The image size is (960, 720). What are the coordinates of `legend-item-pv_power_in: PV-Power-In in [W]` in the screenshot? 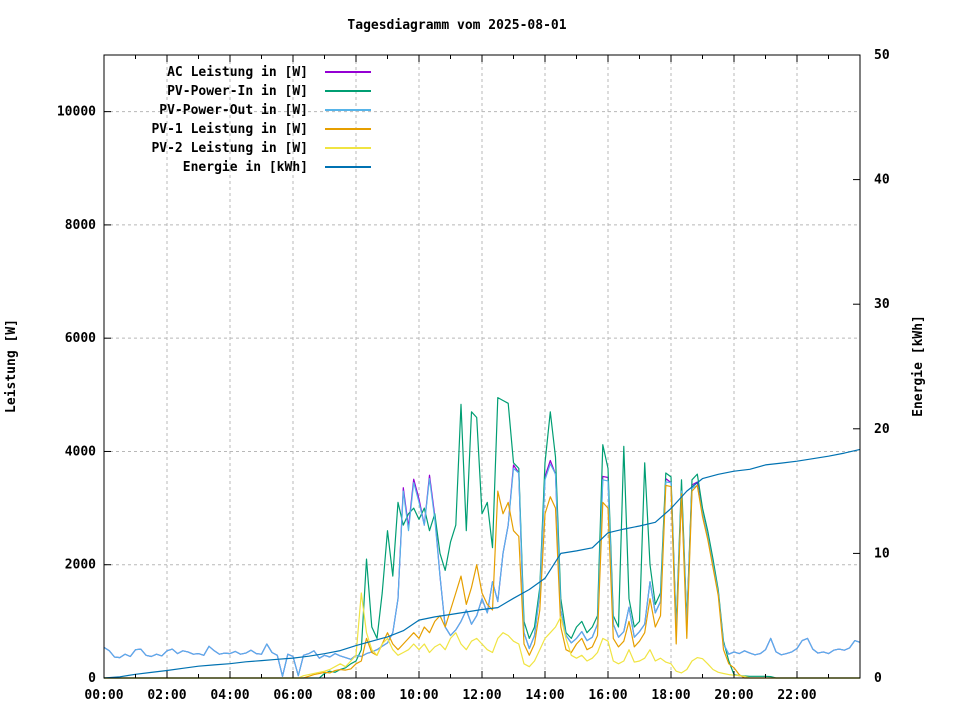 It's located at (269, 91).